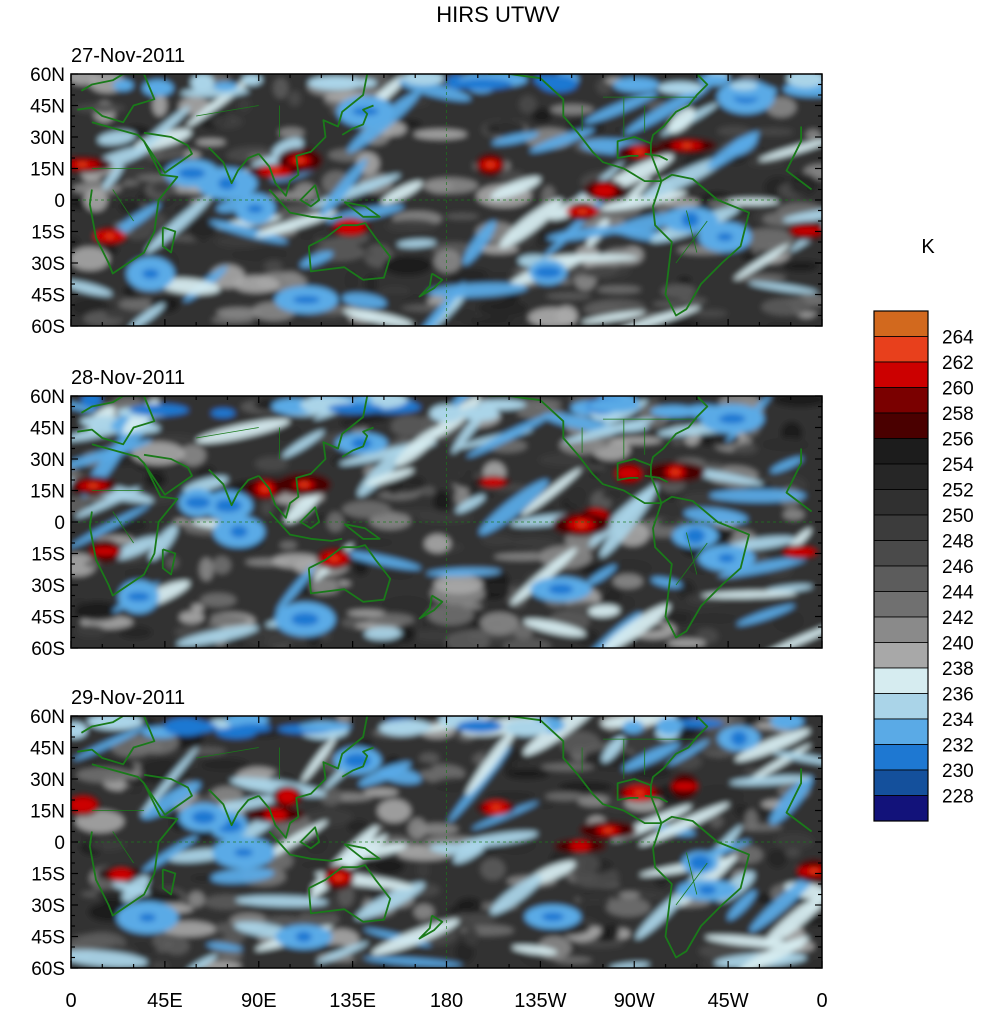 This screenshot has width=983, height=1019. I want to click on colorbar-level-label: 236, so click(958, 695).